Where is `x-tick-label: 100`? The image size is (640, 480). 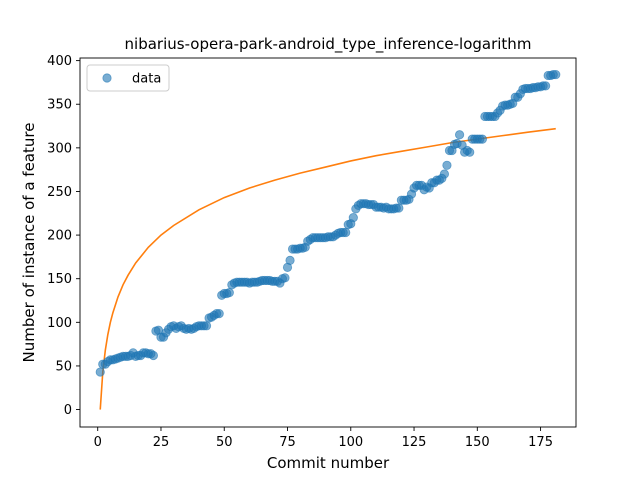
x-tick-label: 100 is located at coordinates (350, 442).